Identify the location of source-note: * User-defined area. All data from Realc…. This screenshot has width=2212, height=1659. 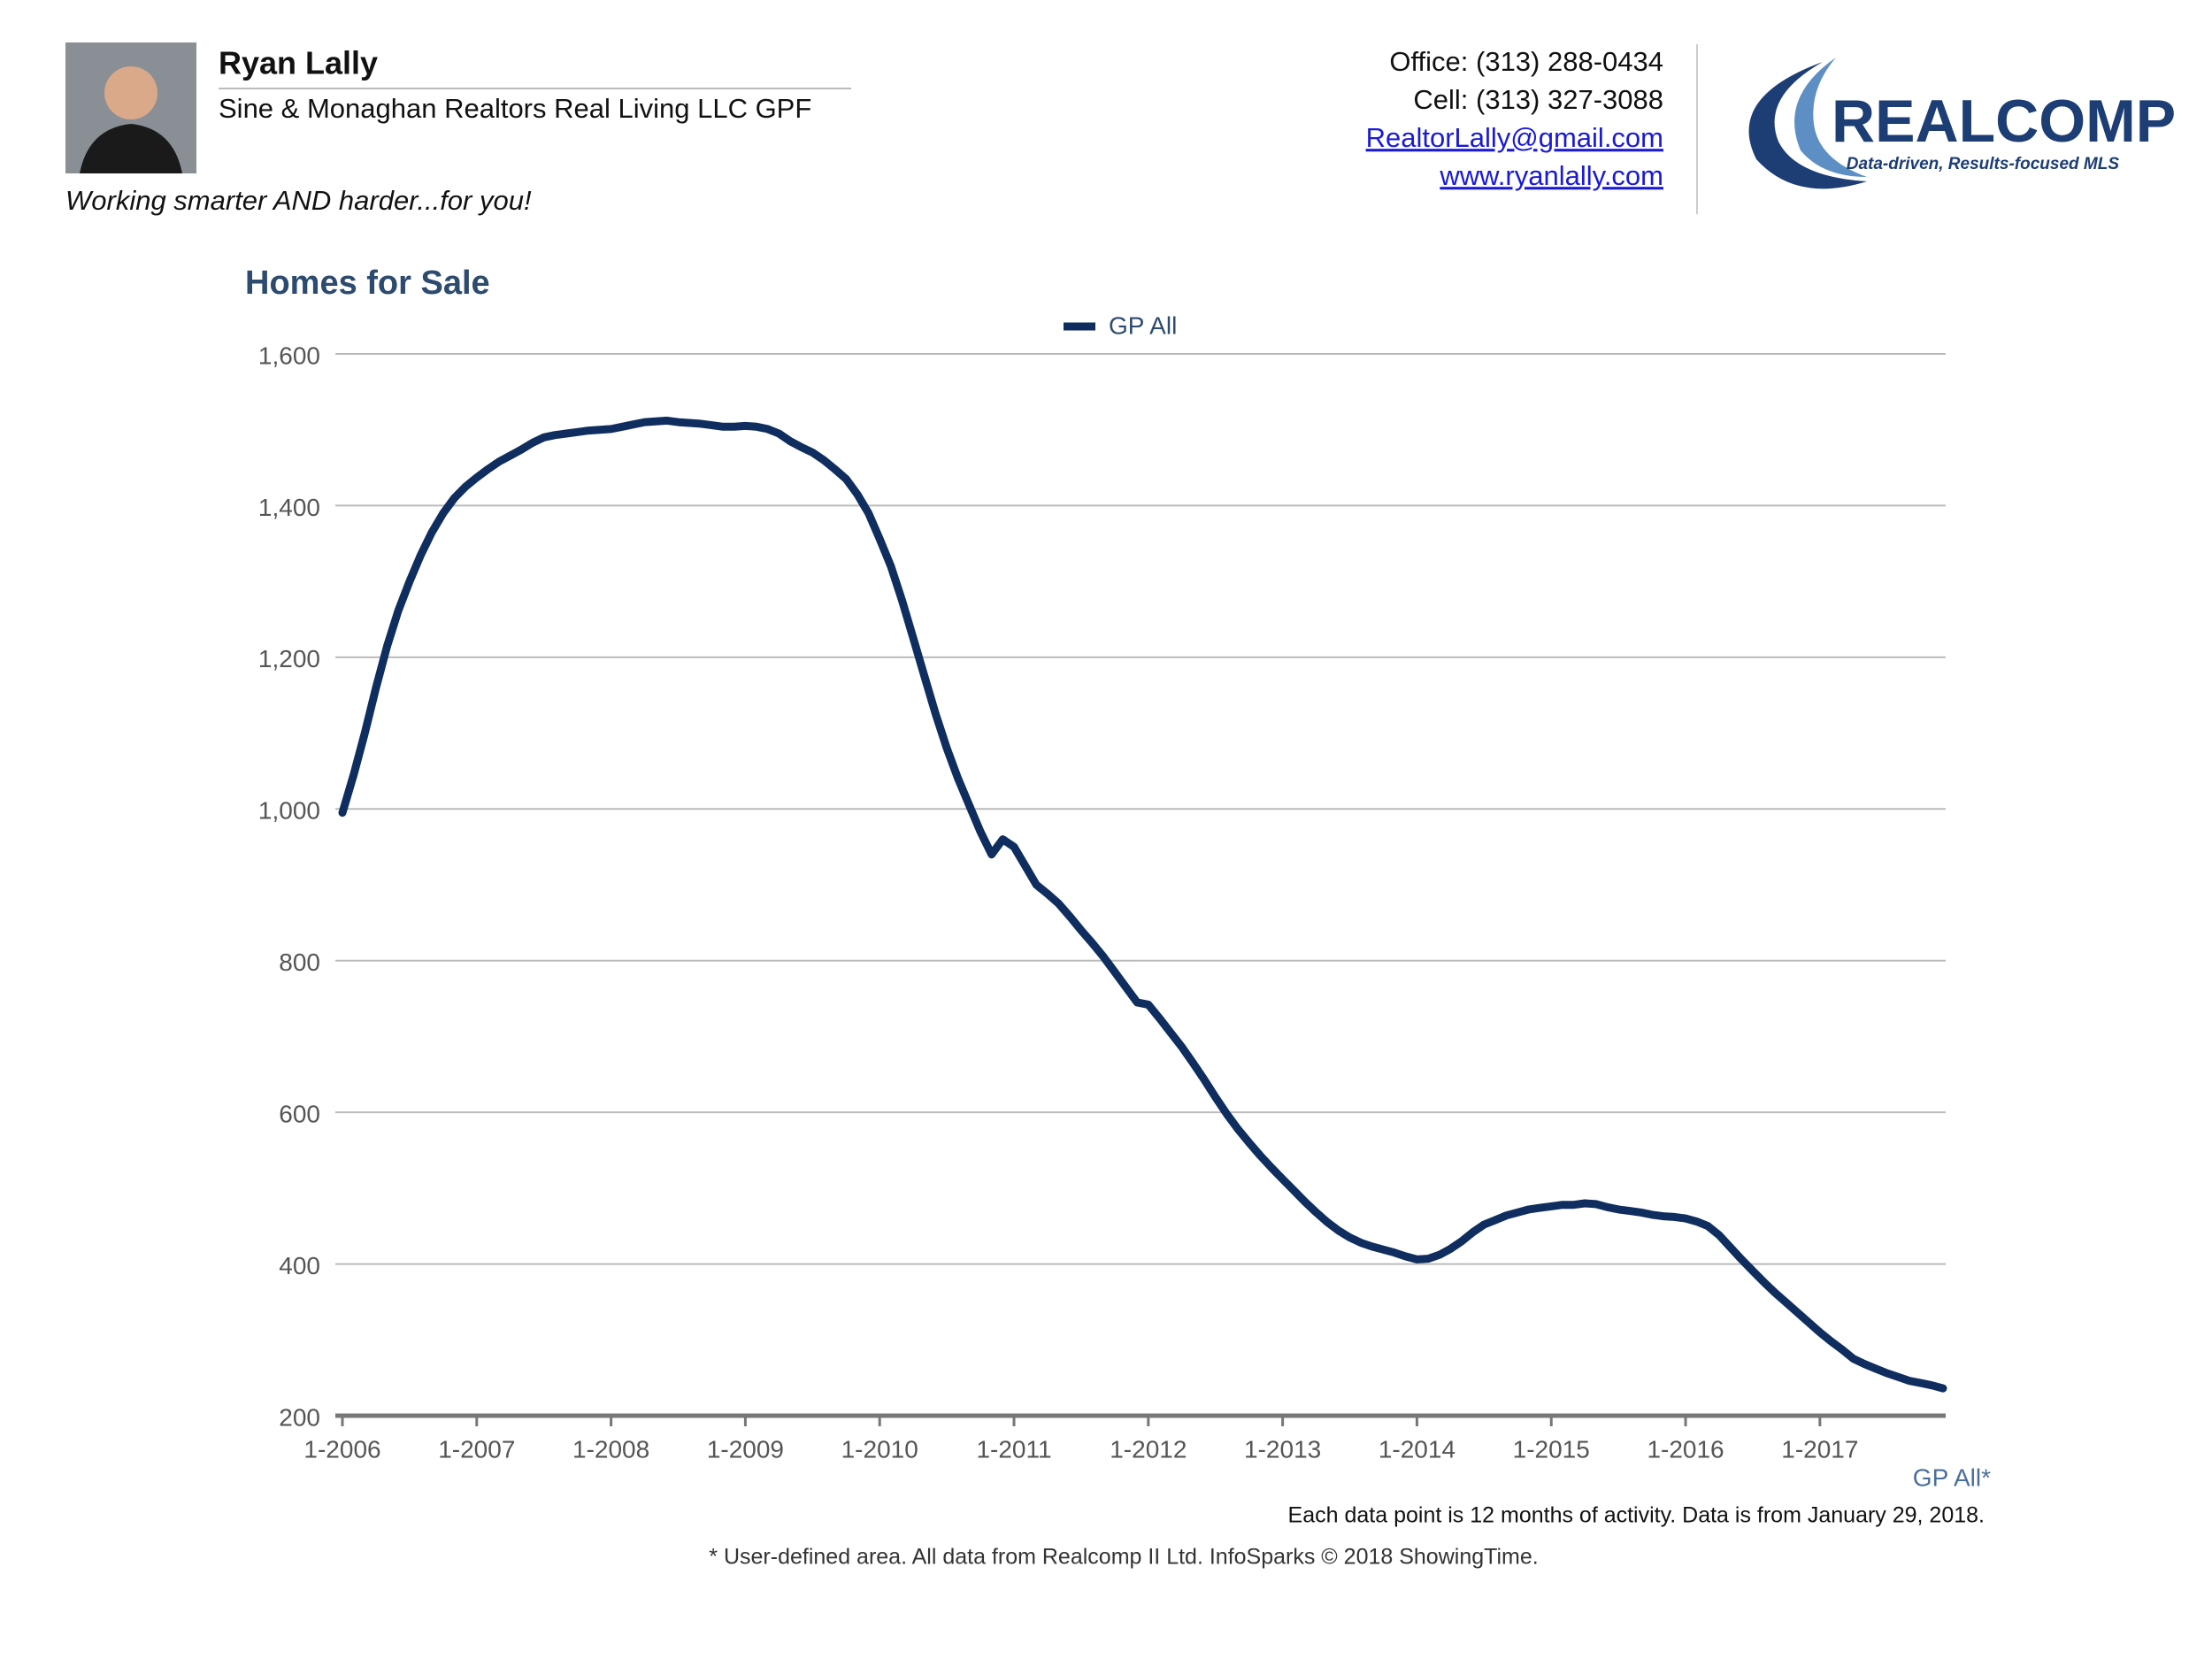
(1124, 1558).